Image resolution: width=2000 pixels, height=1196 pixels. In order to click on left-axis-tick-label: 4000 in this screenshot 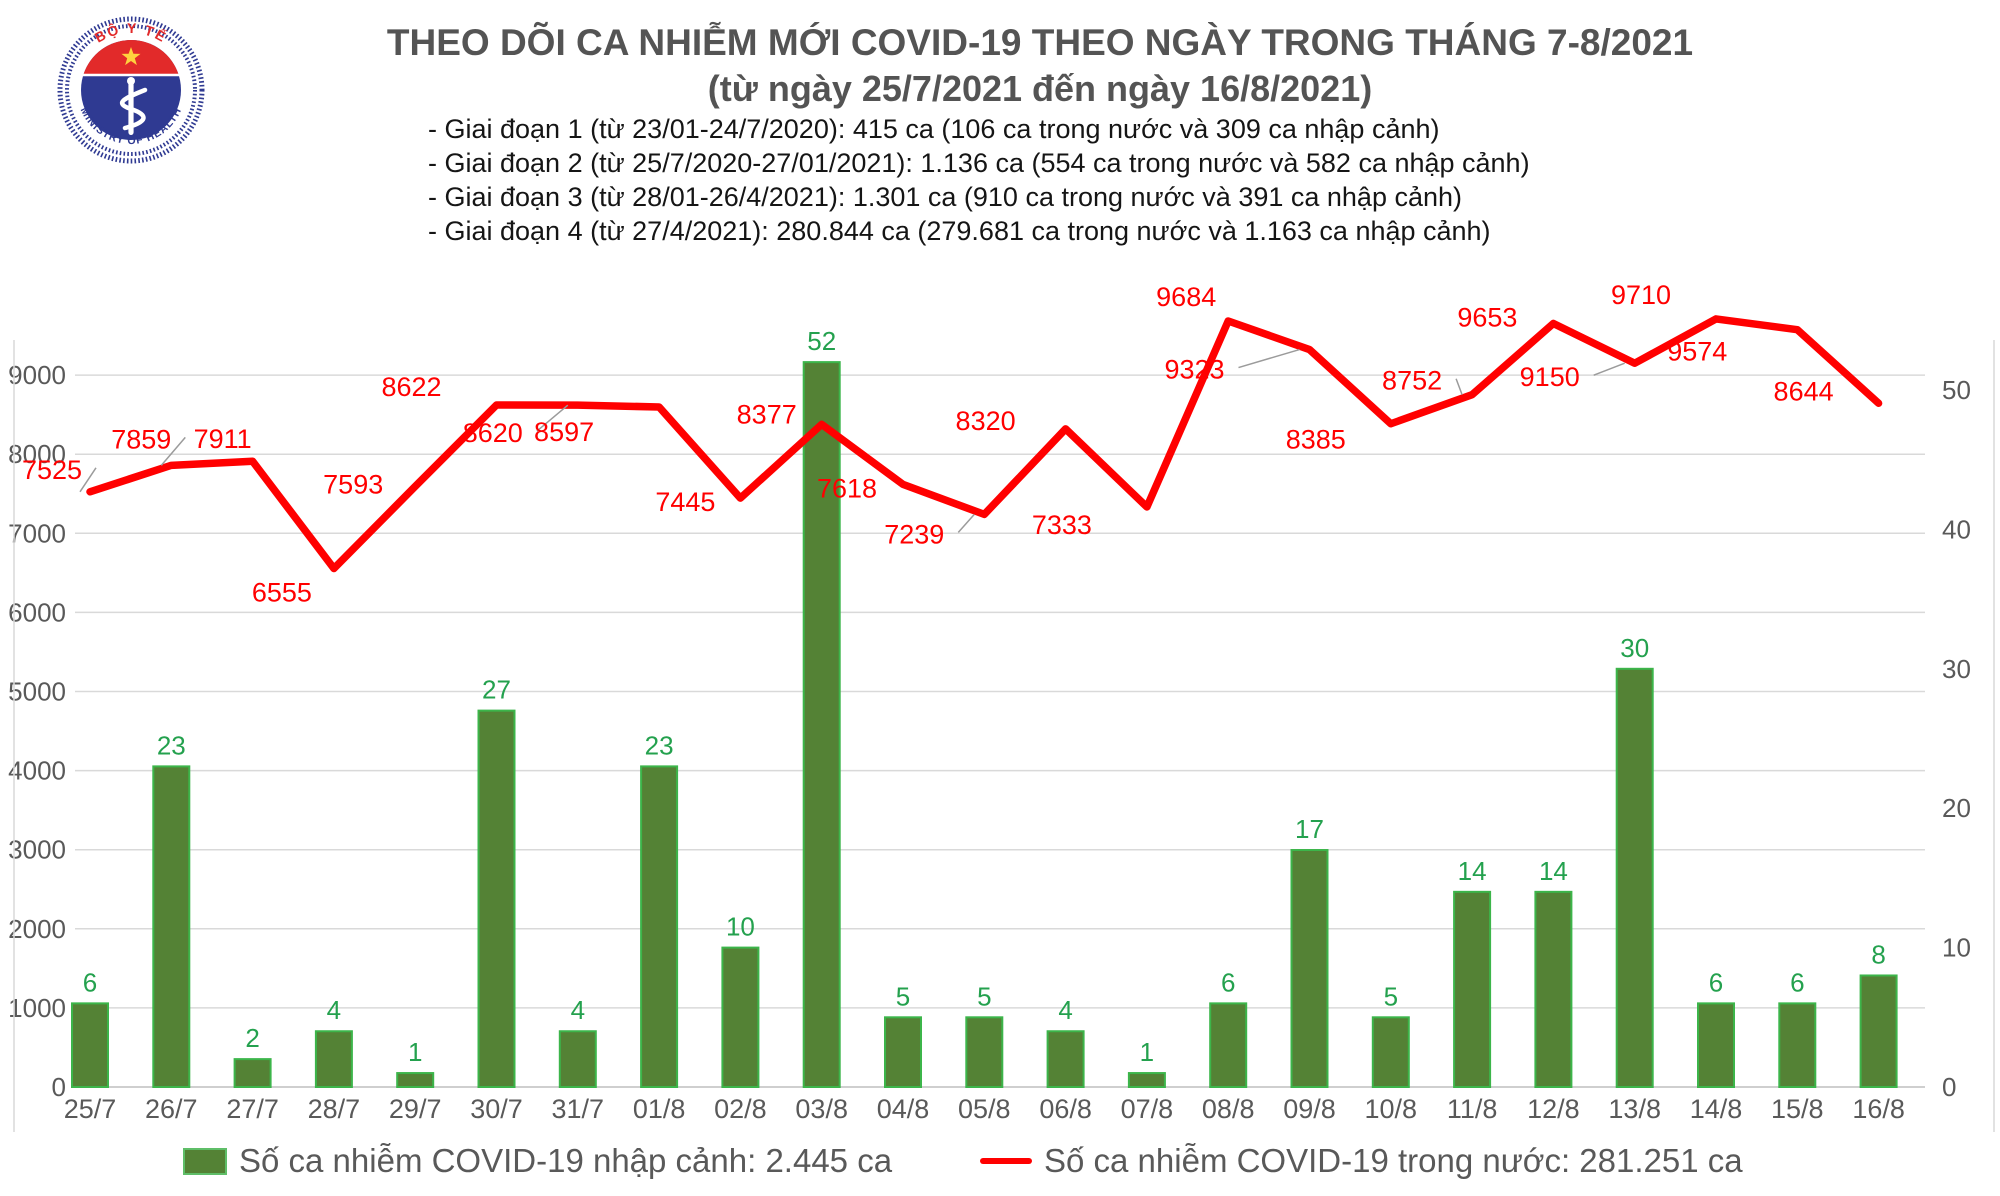, I will do `click(37, 771)`.